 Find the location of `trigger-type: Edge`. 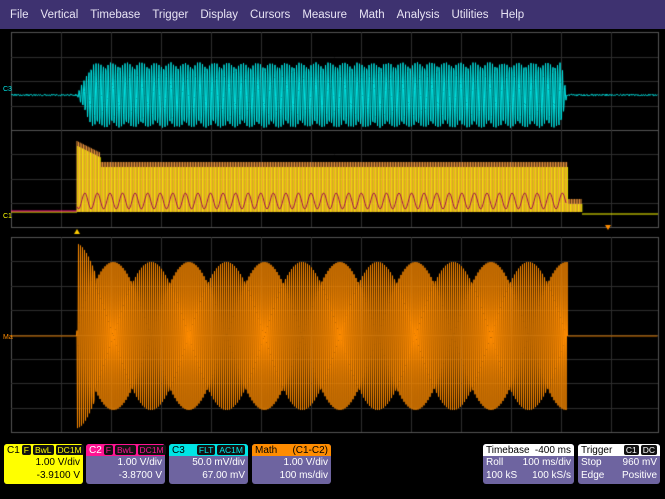

trigger-type: Edge is located at coordinates (592, 475).